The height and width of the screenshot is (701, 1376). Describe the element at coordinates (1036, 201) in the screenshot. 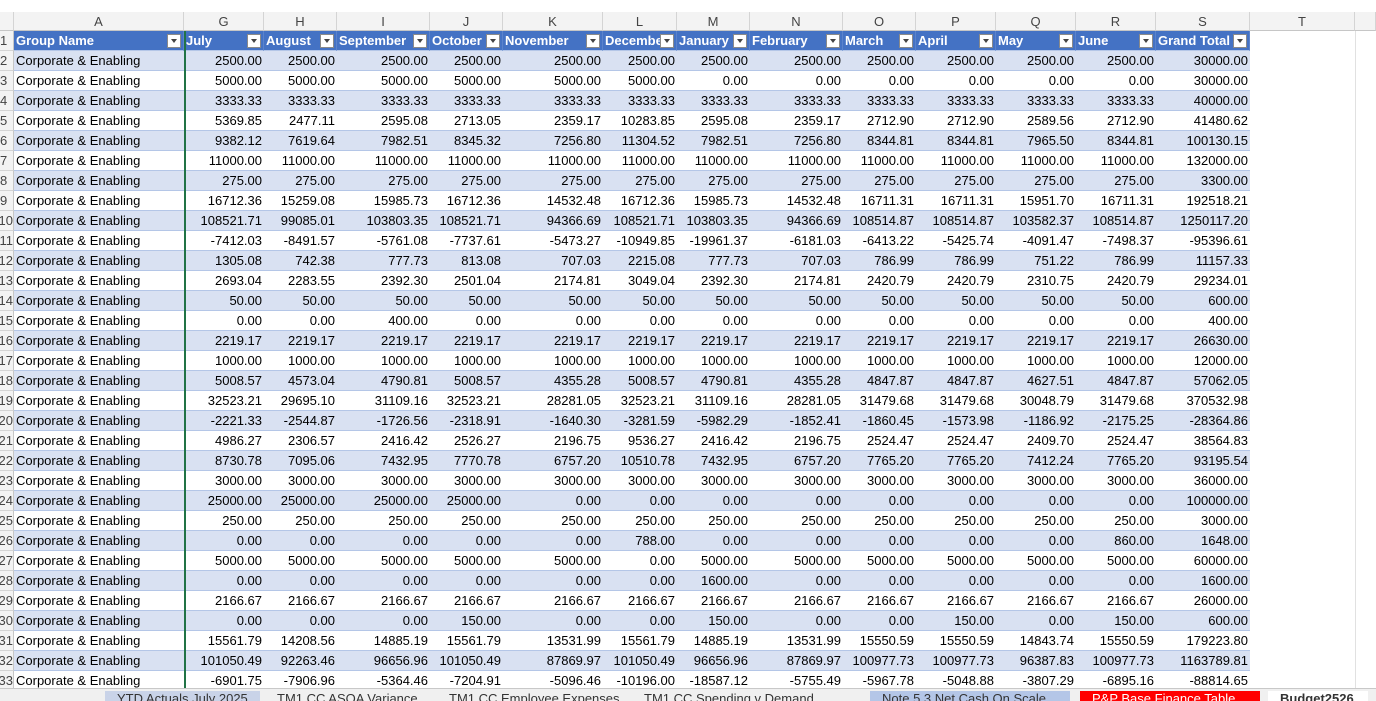

I see `value-cell: 15951.70` at that location.